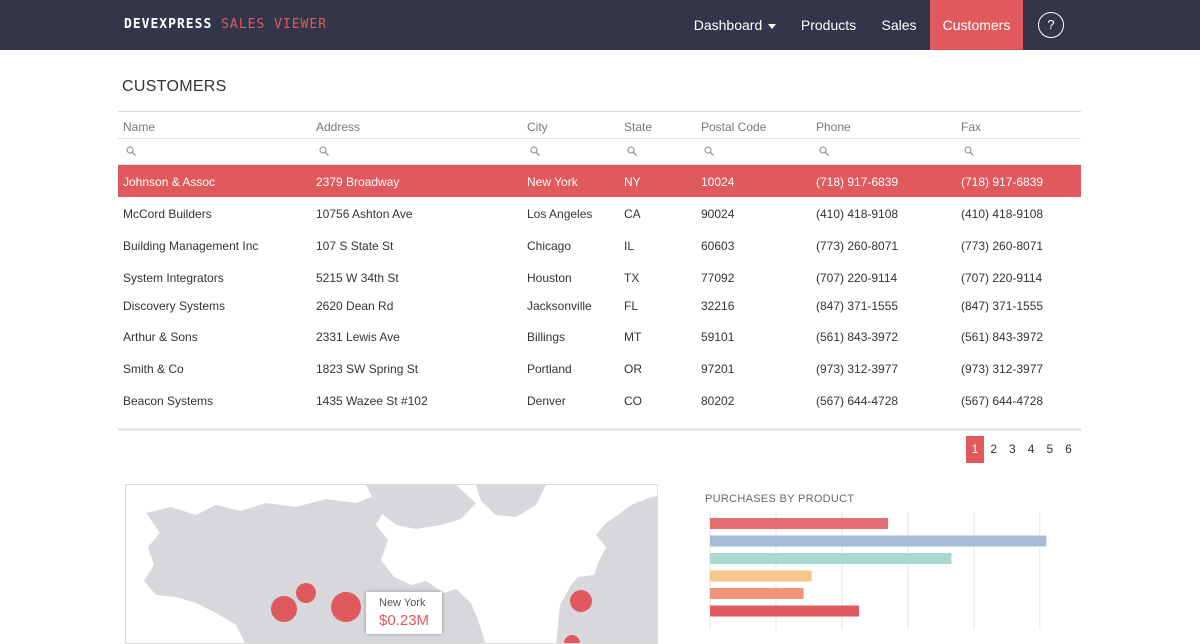  I want to click on nav-dashboard: Dashboard, so click(735, 25).